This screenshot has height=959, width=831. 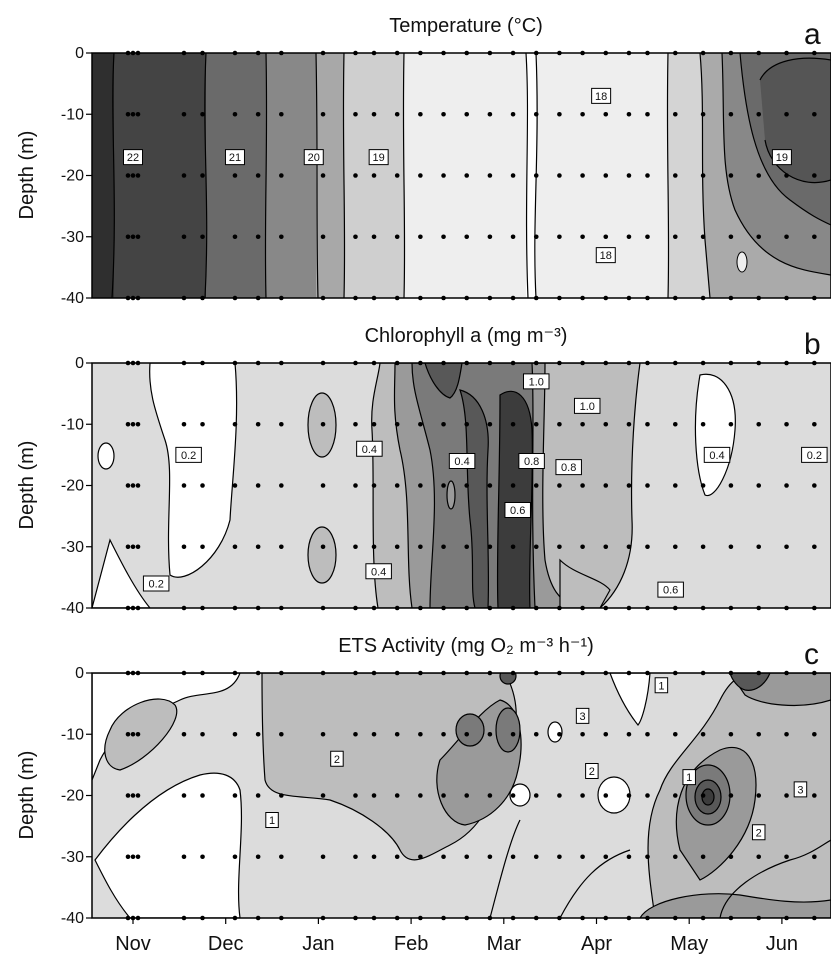 I want to click on chl-low-patch, so click(x=715, y=435).